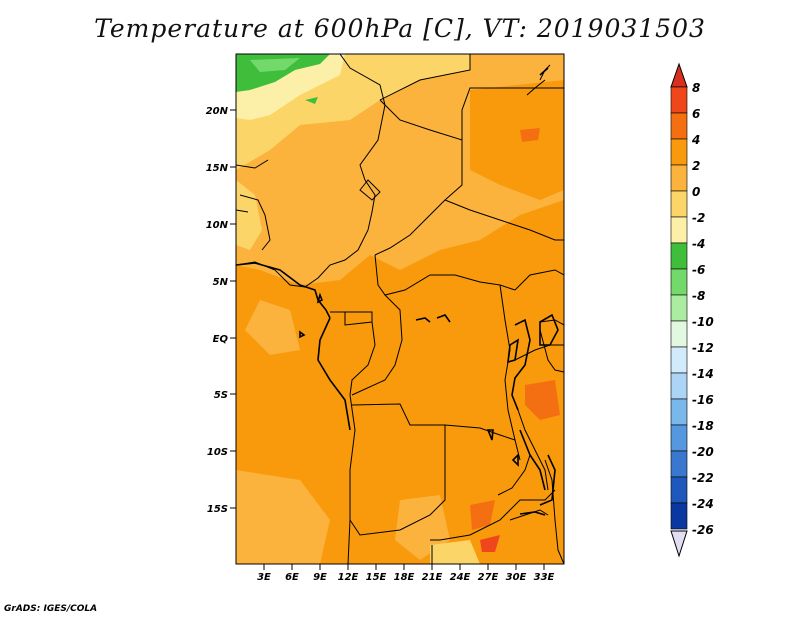 This screenshot has height=618, width=800. Describe the element at coordinates (703, 452) in the screenshot. I see `colorbar-label: -20` at that location.